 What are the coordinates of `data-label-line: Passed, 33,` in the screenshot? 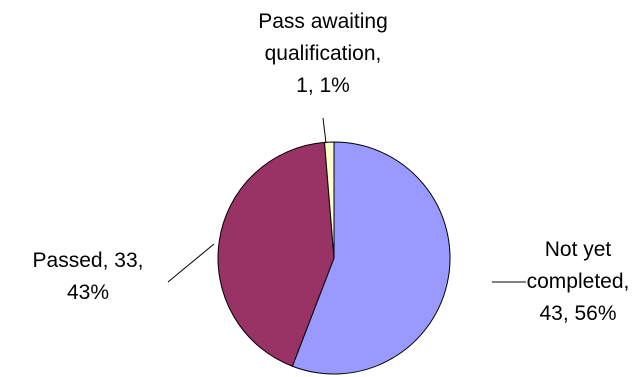 It's located at (88, 260).